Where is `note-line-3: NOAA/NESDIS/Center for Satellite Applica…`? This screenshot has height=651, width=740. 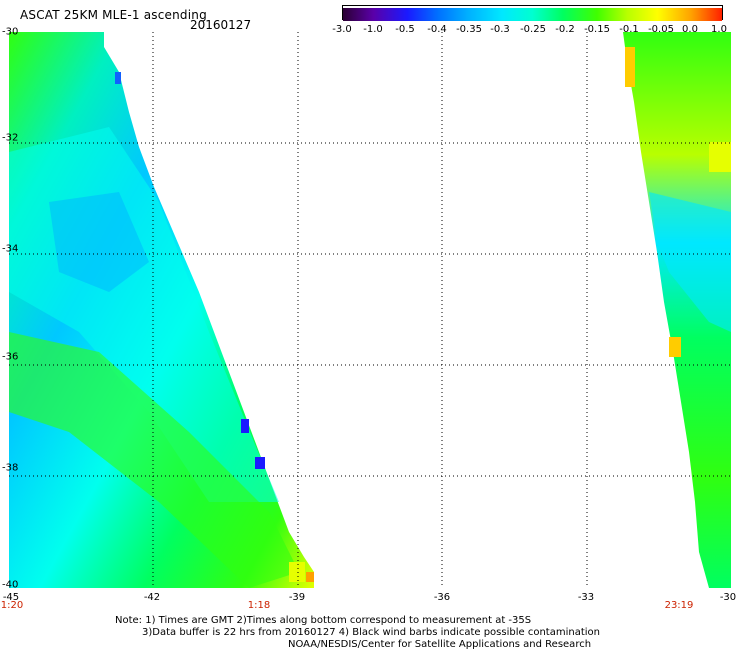 note-line-3: NOAA/NESDIS/Center for Satellite Applica… is located at coordinates (440, 644).